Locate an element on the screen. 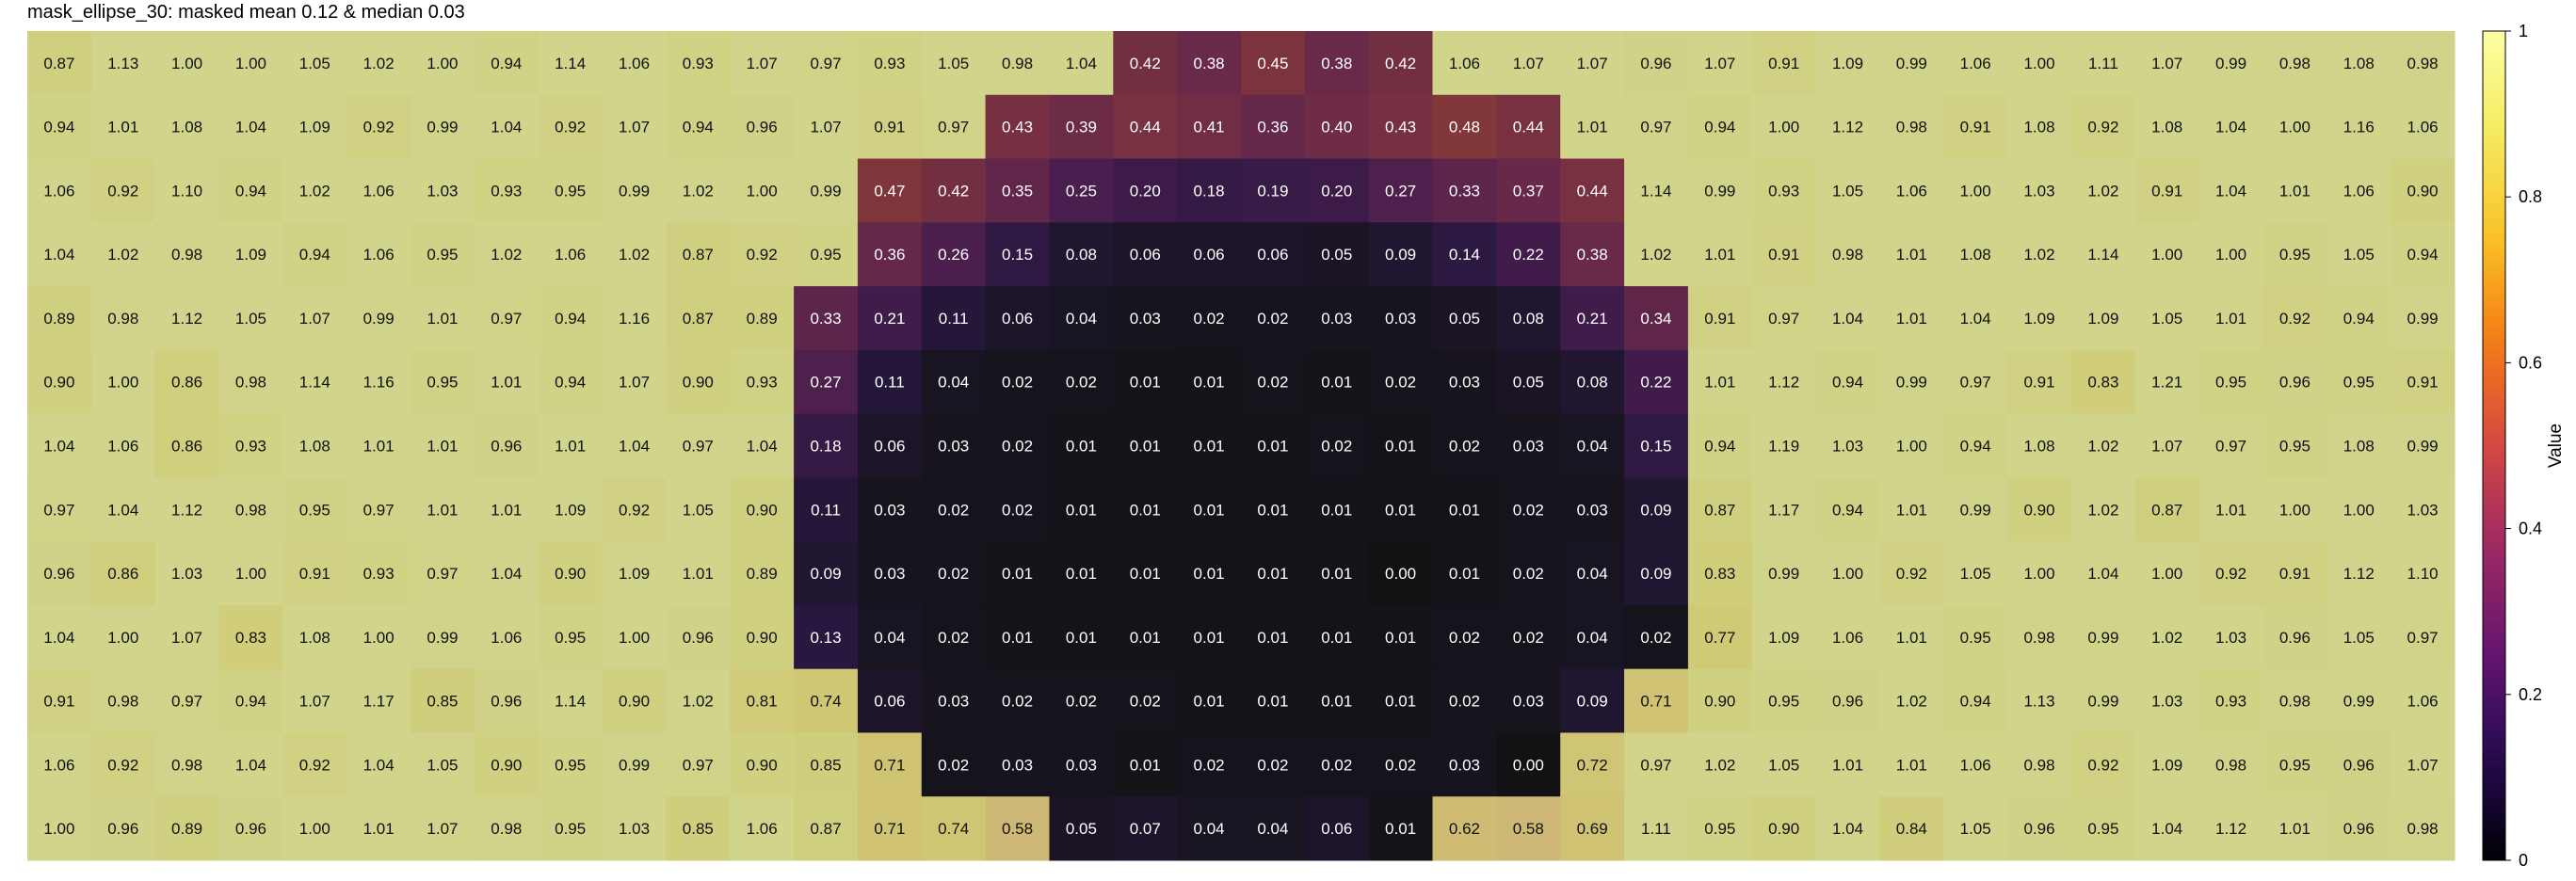 The width and height of the screenshot is (2576, 881). cell-value-label: 1.09 is located at coordinates (2166, 765).